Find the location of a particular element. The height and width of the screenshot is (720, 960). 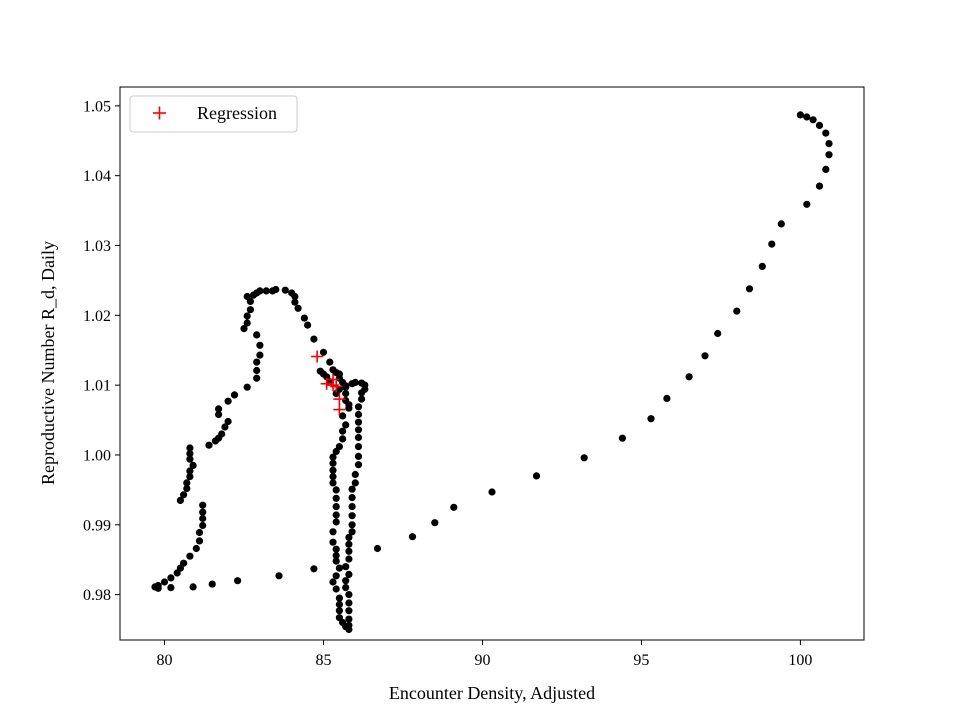

x-tick-label: 100 is located at coordinates (800, 660).